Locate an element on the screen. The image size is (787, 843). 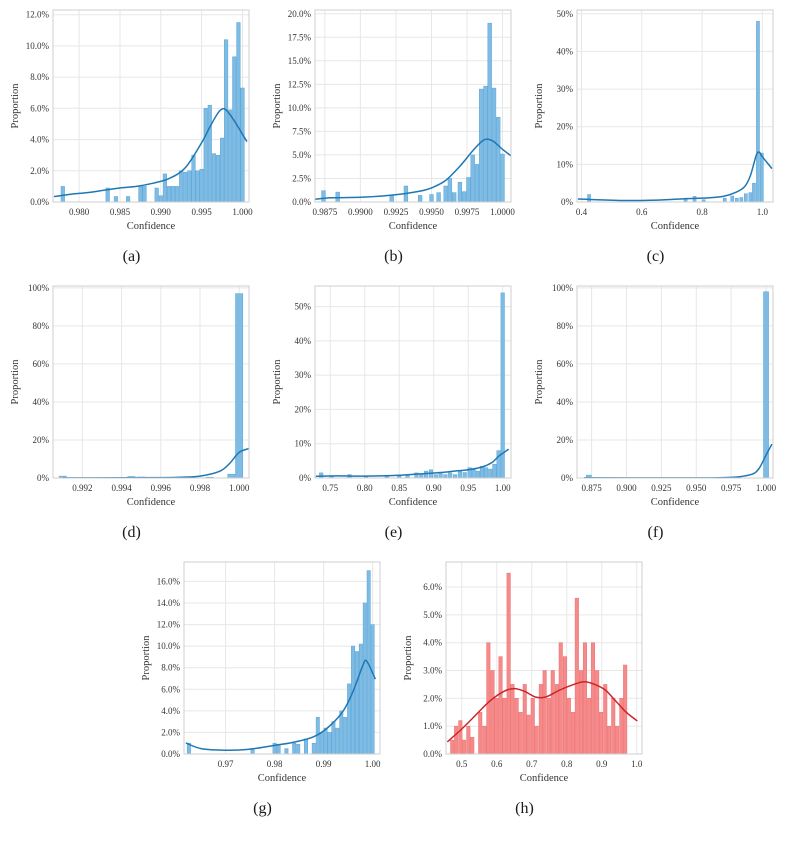
svg-text: 0.75 is located at coordinates (330, 488).